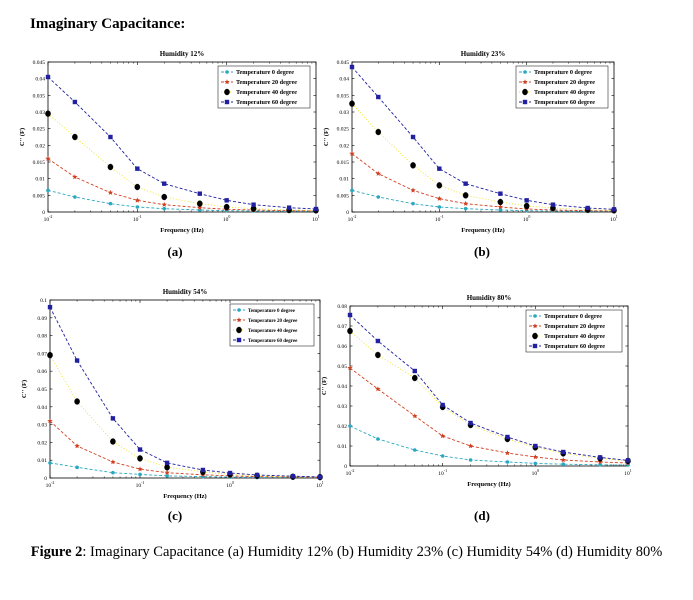 The image size is (693, 600). Describe the element at coordinates (273, 321) in the screenshot. I see `legend-entry: Temperature 20 degree` at that location.